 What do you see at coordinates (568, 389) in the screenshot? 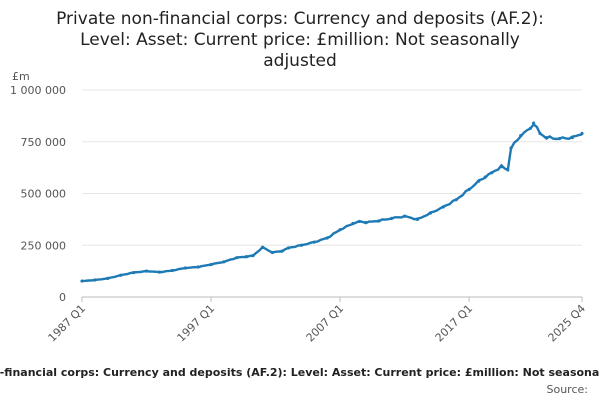
I see `source-label: Source:` at bounding box center [568, 389].